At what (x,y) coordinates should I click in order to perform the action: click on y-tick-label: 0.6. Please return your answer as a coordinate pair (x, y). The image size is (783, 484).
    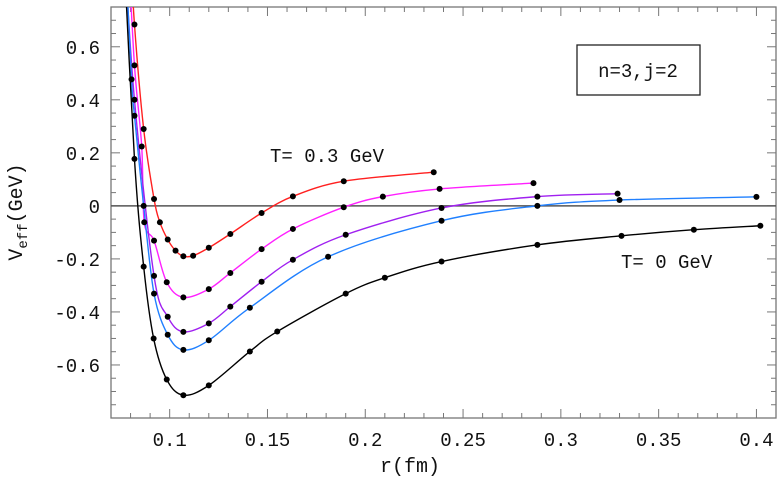
    Looking at the image, I should click on (83, 49).